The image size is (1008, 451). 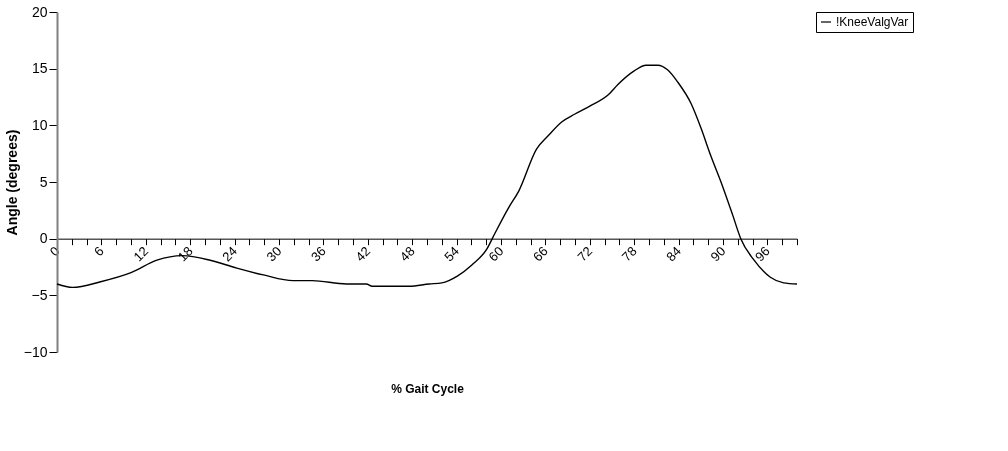 I want to click on y-tick-label: 15, so click(x=39, y=68).